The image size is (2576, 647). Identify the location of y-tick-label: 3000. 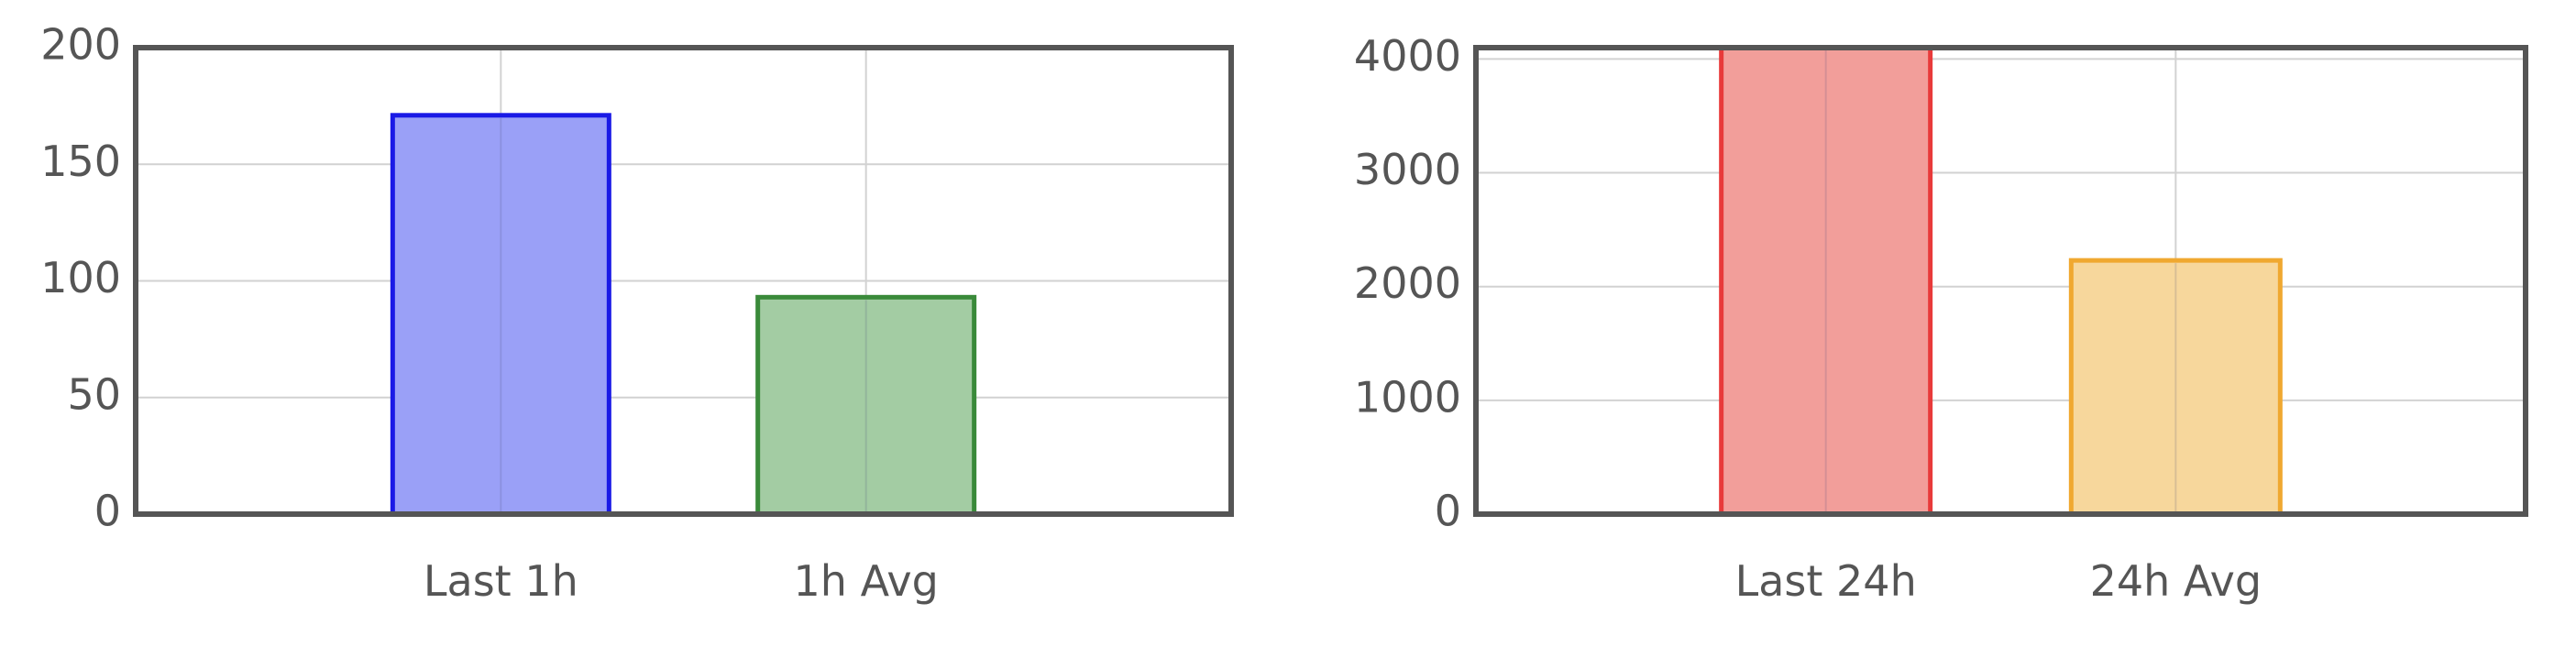
(1407, 169).